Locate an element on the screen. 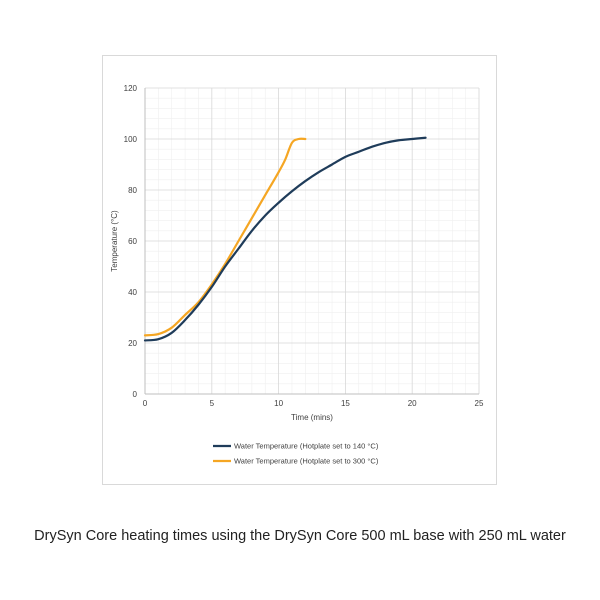 This screenshot has width=600, height=600. y-tick-label: 0 is located at coordinates (135, 394).